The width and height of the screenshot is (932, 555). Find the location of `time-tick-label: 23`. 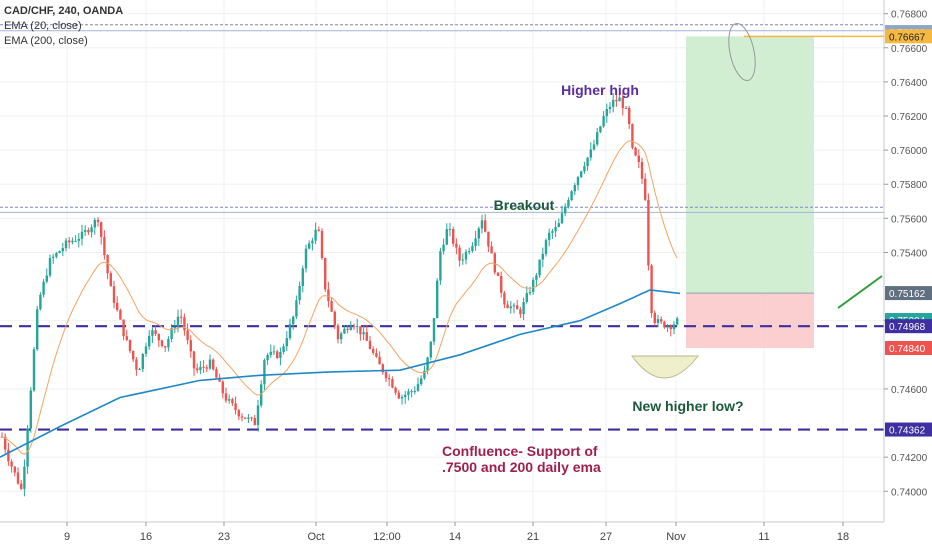

time-tick-label: 23 is located at coordinates (224, 537).